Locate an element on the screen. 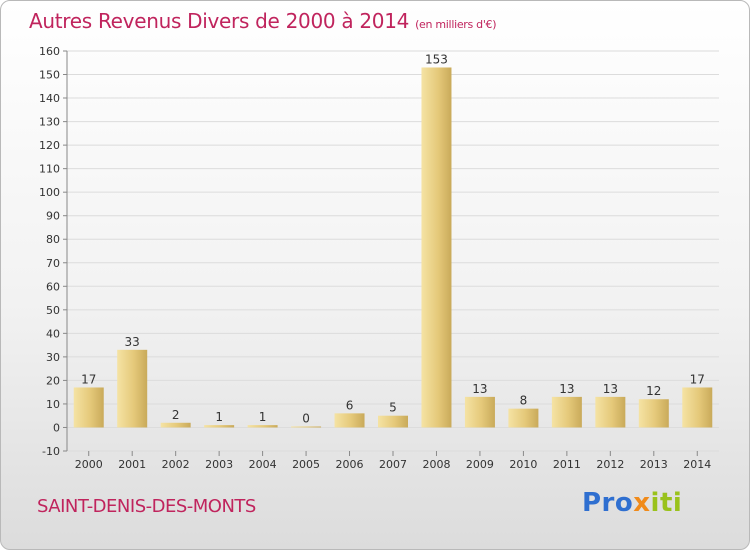 The image size is (750, 550). x-tick-label: 2003 is located at coordinates (219, 464).